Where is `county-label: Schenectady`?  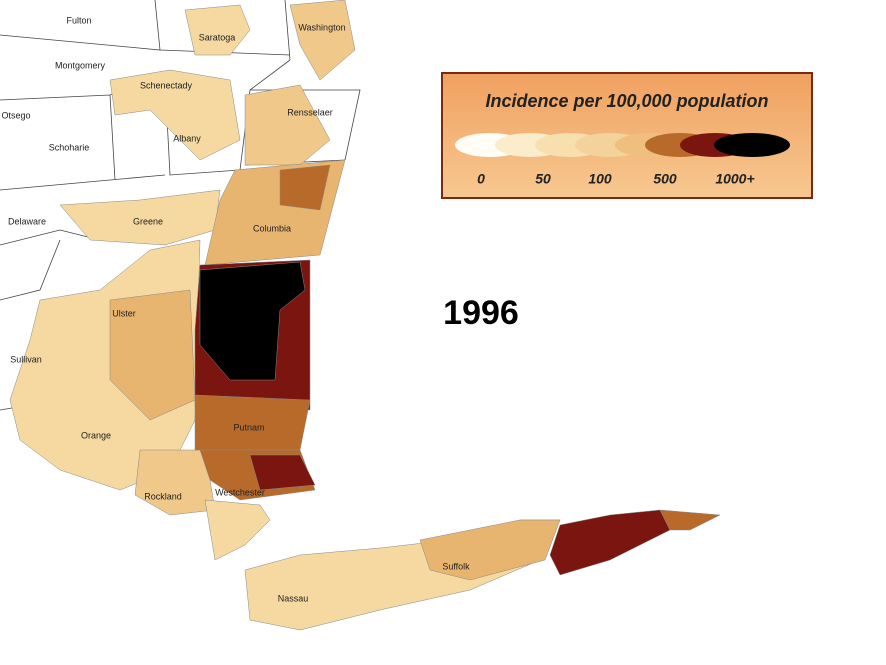
county-label: Schenectady is located at coordinates (166, 85).